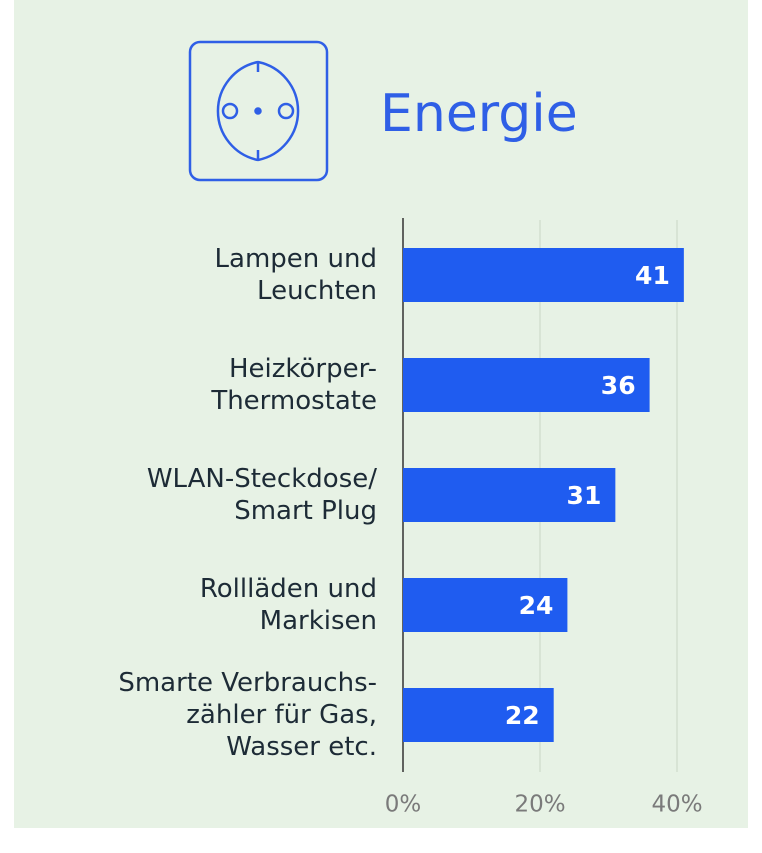  Describe the element at coordinates (536, 605) in the screenshot. I see `data-label: 24` at that location.